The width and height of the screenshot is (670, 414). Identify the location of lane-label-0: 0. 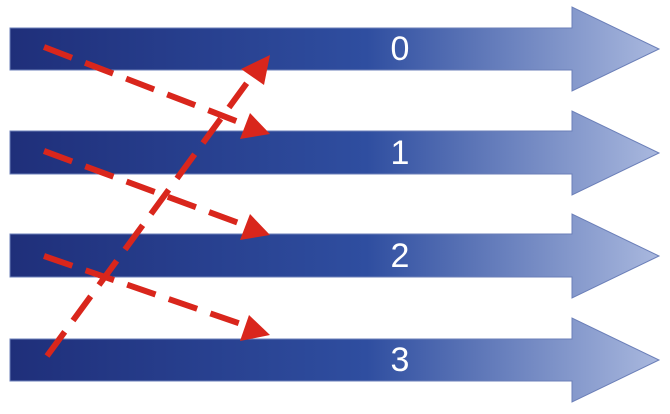
(400, 49).